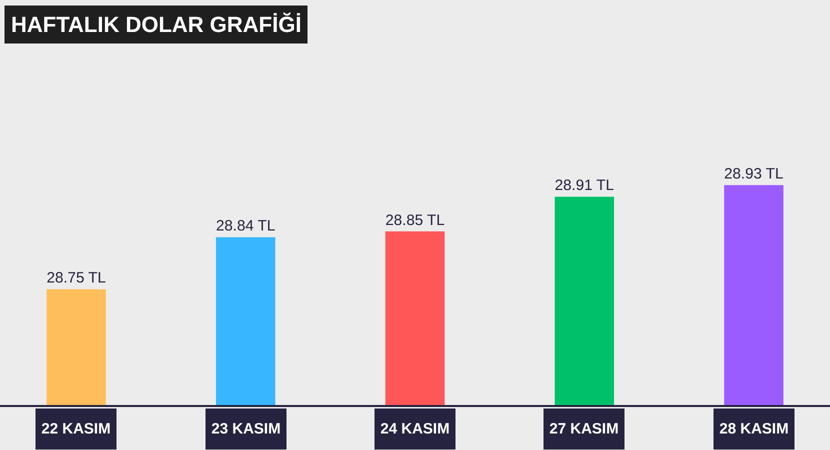  Describe the element at coordinates (156, 24) in the screenshot. I see `text: HAFTALIK DOLAR GRAFİĞİ` at that location.